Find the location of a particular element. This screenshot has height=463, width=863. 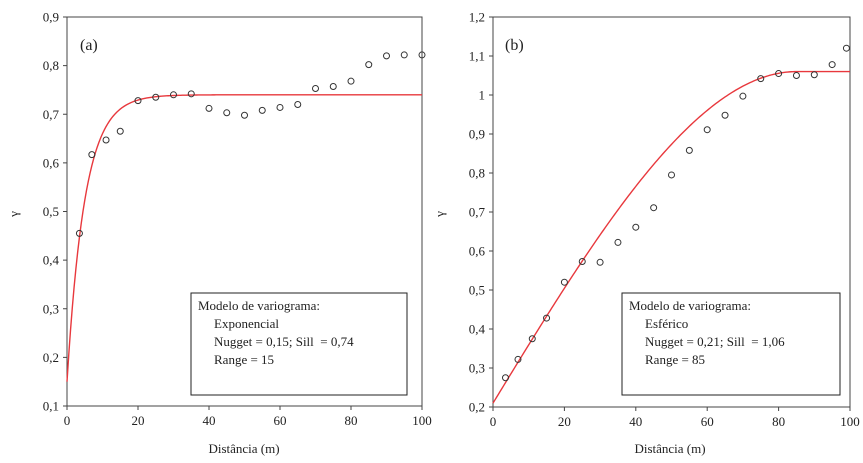

legend-title-b: Modelo de variograma: is located at coordinates (690, 305).